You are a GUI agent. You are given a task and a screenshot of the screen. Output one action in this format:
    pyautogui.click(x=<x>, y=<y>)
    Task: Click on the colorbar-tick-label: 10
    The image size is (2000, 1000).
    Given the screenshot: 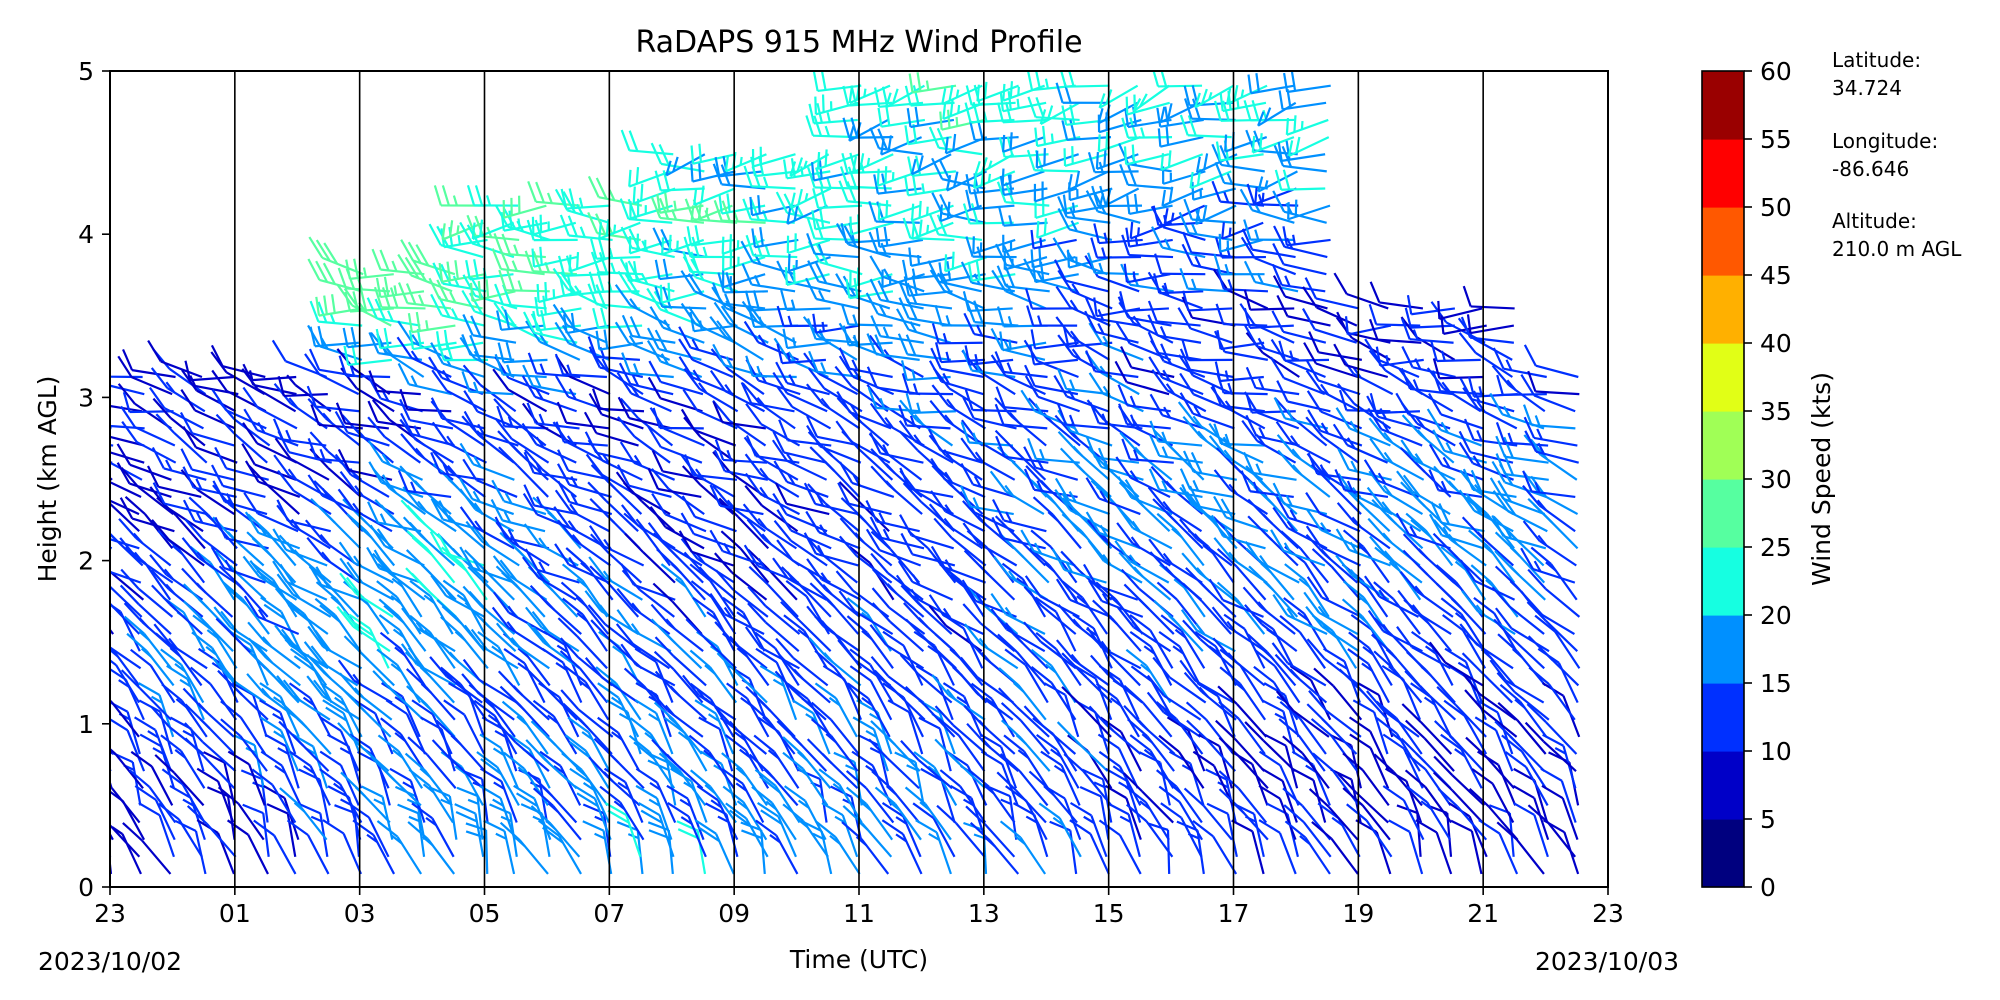 What is the action you would take?
    pyautogui.click(x=1776, y=751)
    